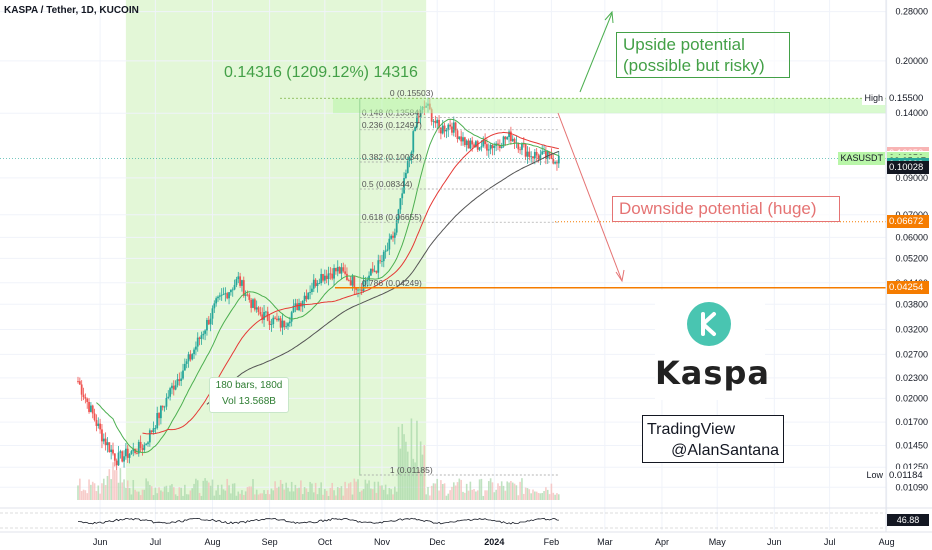 The width and height of the screenshot is (932, 550). Describe the element at coordinates (911, 304) in the screenshot. I see `y-tick-label: 0.03800` at that location.